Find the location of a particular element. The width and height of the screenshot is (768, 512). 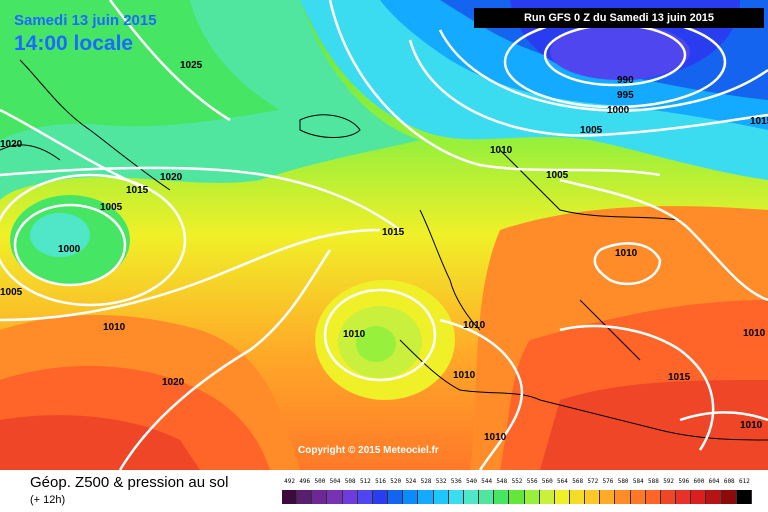

scale-label: 500 is located at coordinates (320, 481).